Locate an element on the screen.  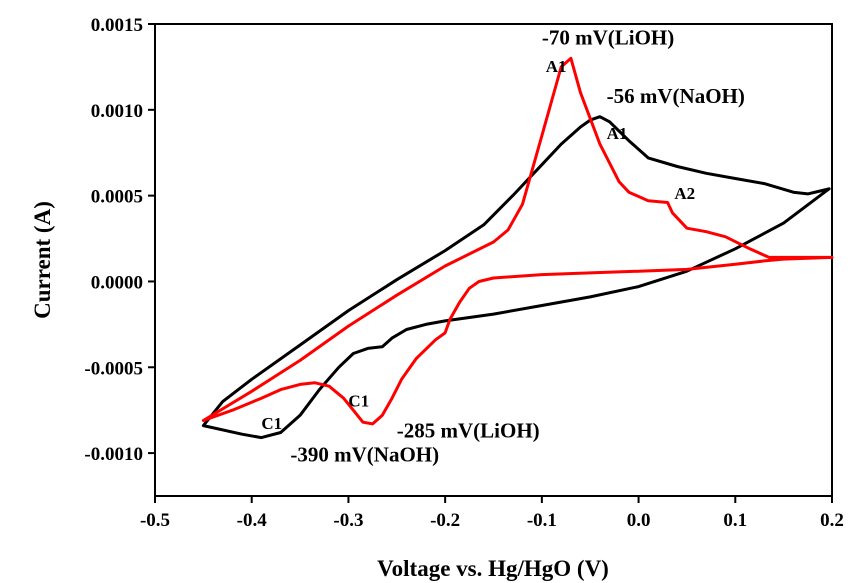
x-axis-title: Voltage vs. Hg/HgO (V) is located at coordinates (493, 568).